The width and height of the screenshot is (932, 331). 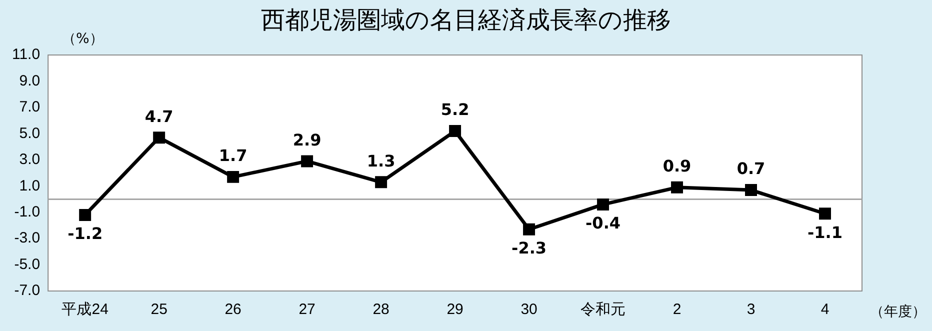 I want to click on data-label: -2.3, so click(x=529, y=248).